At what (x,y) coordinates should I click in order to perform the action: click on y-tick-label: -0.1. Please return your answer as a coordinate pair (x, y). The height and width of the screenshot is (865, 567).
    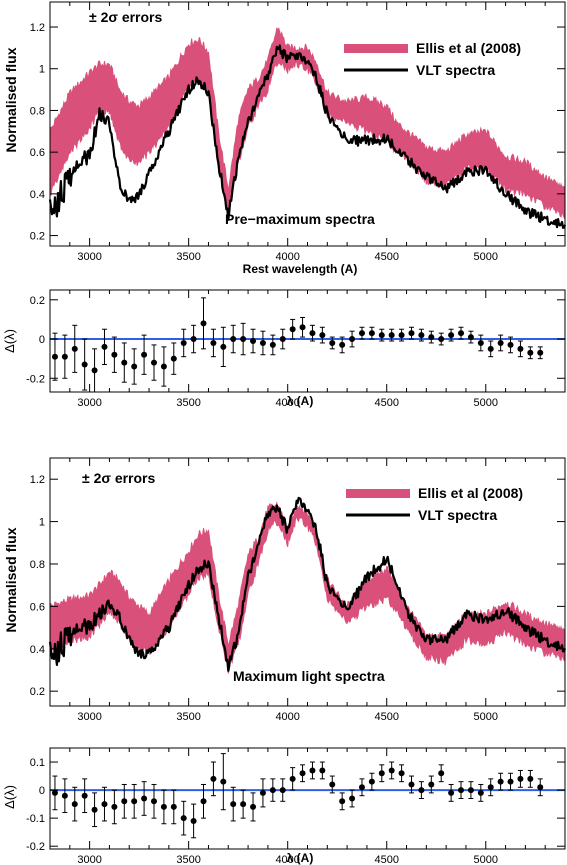
    Looking at the image, I should click on (35, 819).